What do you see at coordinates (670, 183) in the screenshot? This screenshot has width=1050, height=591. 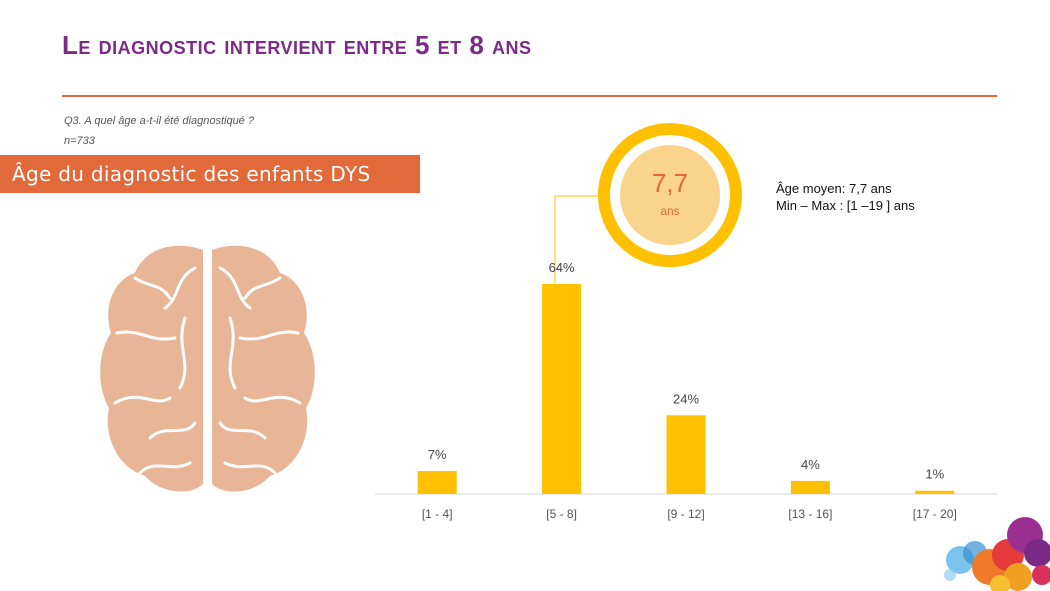 I see `average-badge-value: 7,7` at bounding box center [670, 183].